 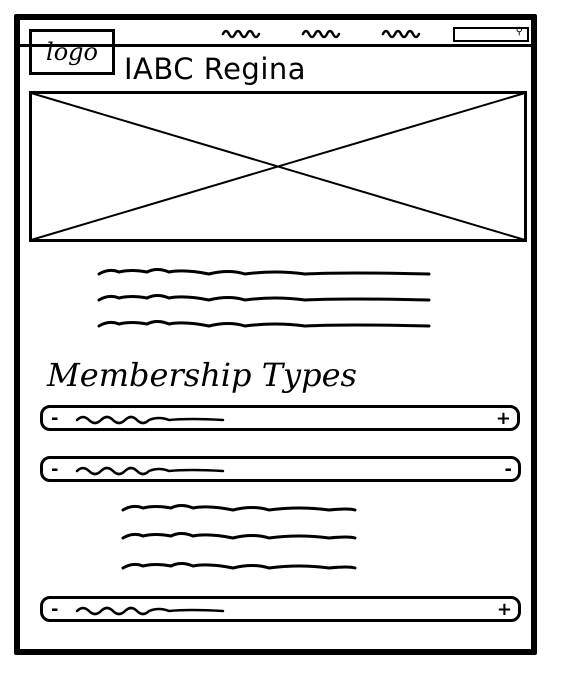 What do you see at coordinates (280, 609) in the screenshot?
I see `accordion-3: - +` at bounding box center [280, 609].